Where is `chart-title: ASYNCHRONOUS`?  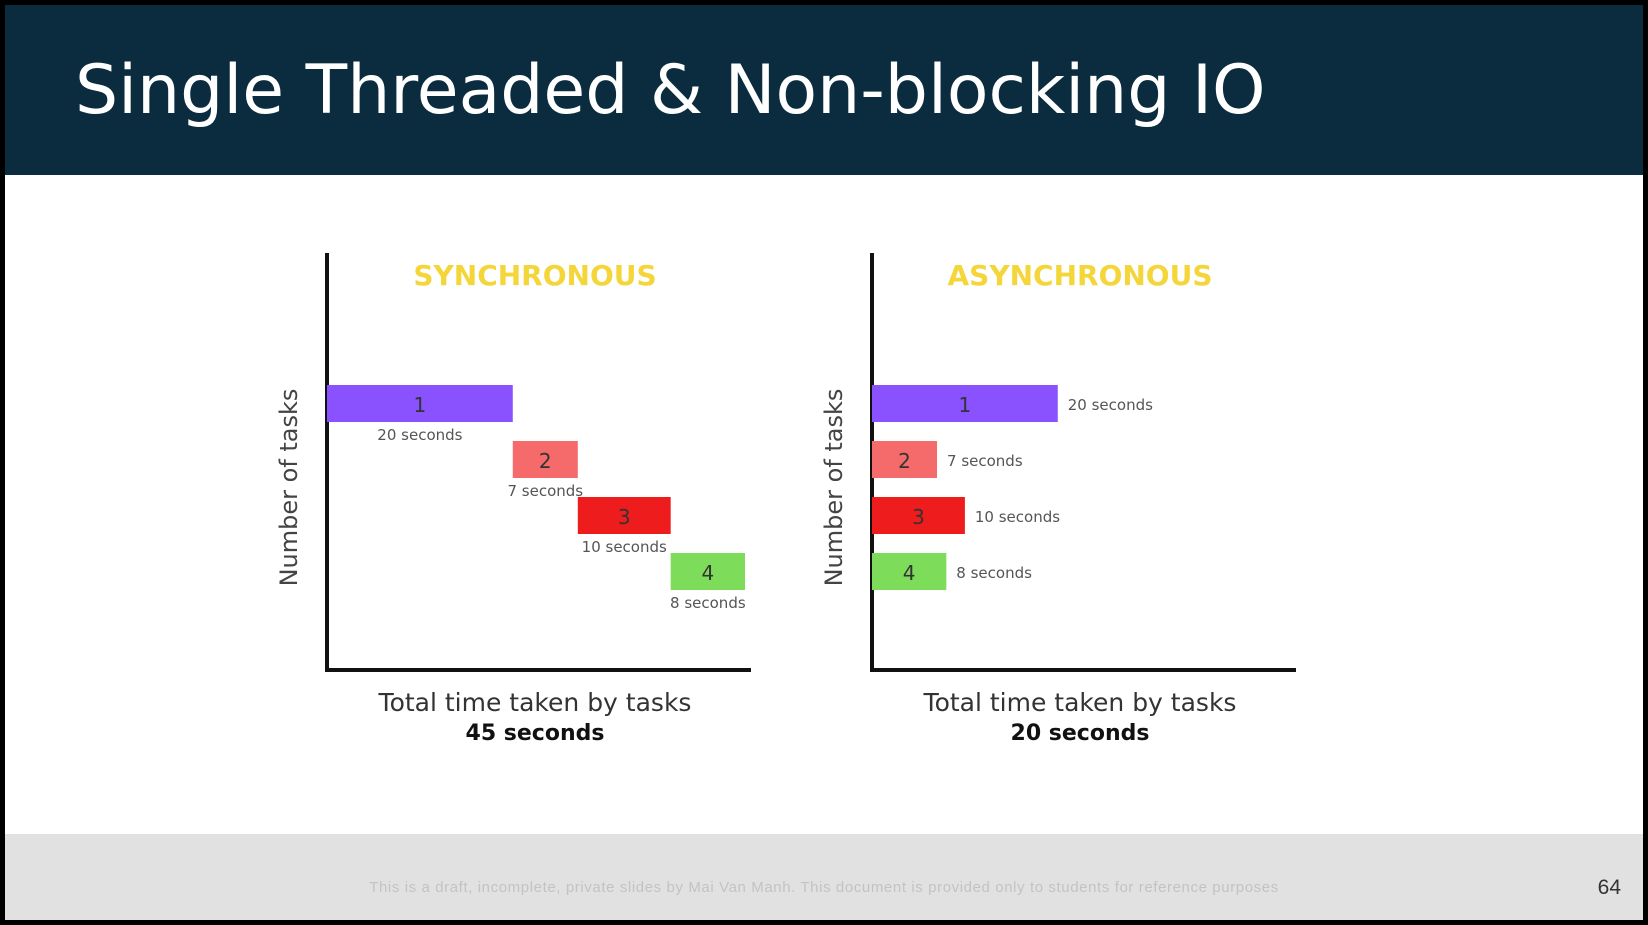
chart-title: ASYNCHRONOUS is located at coordinates (1079, 275).